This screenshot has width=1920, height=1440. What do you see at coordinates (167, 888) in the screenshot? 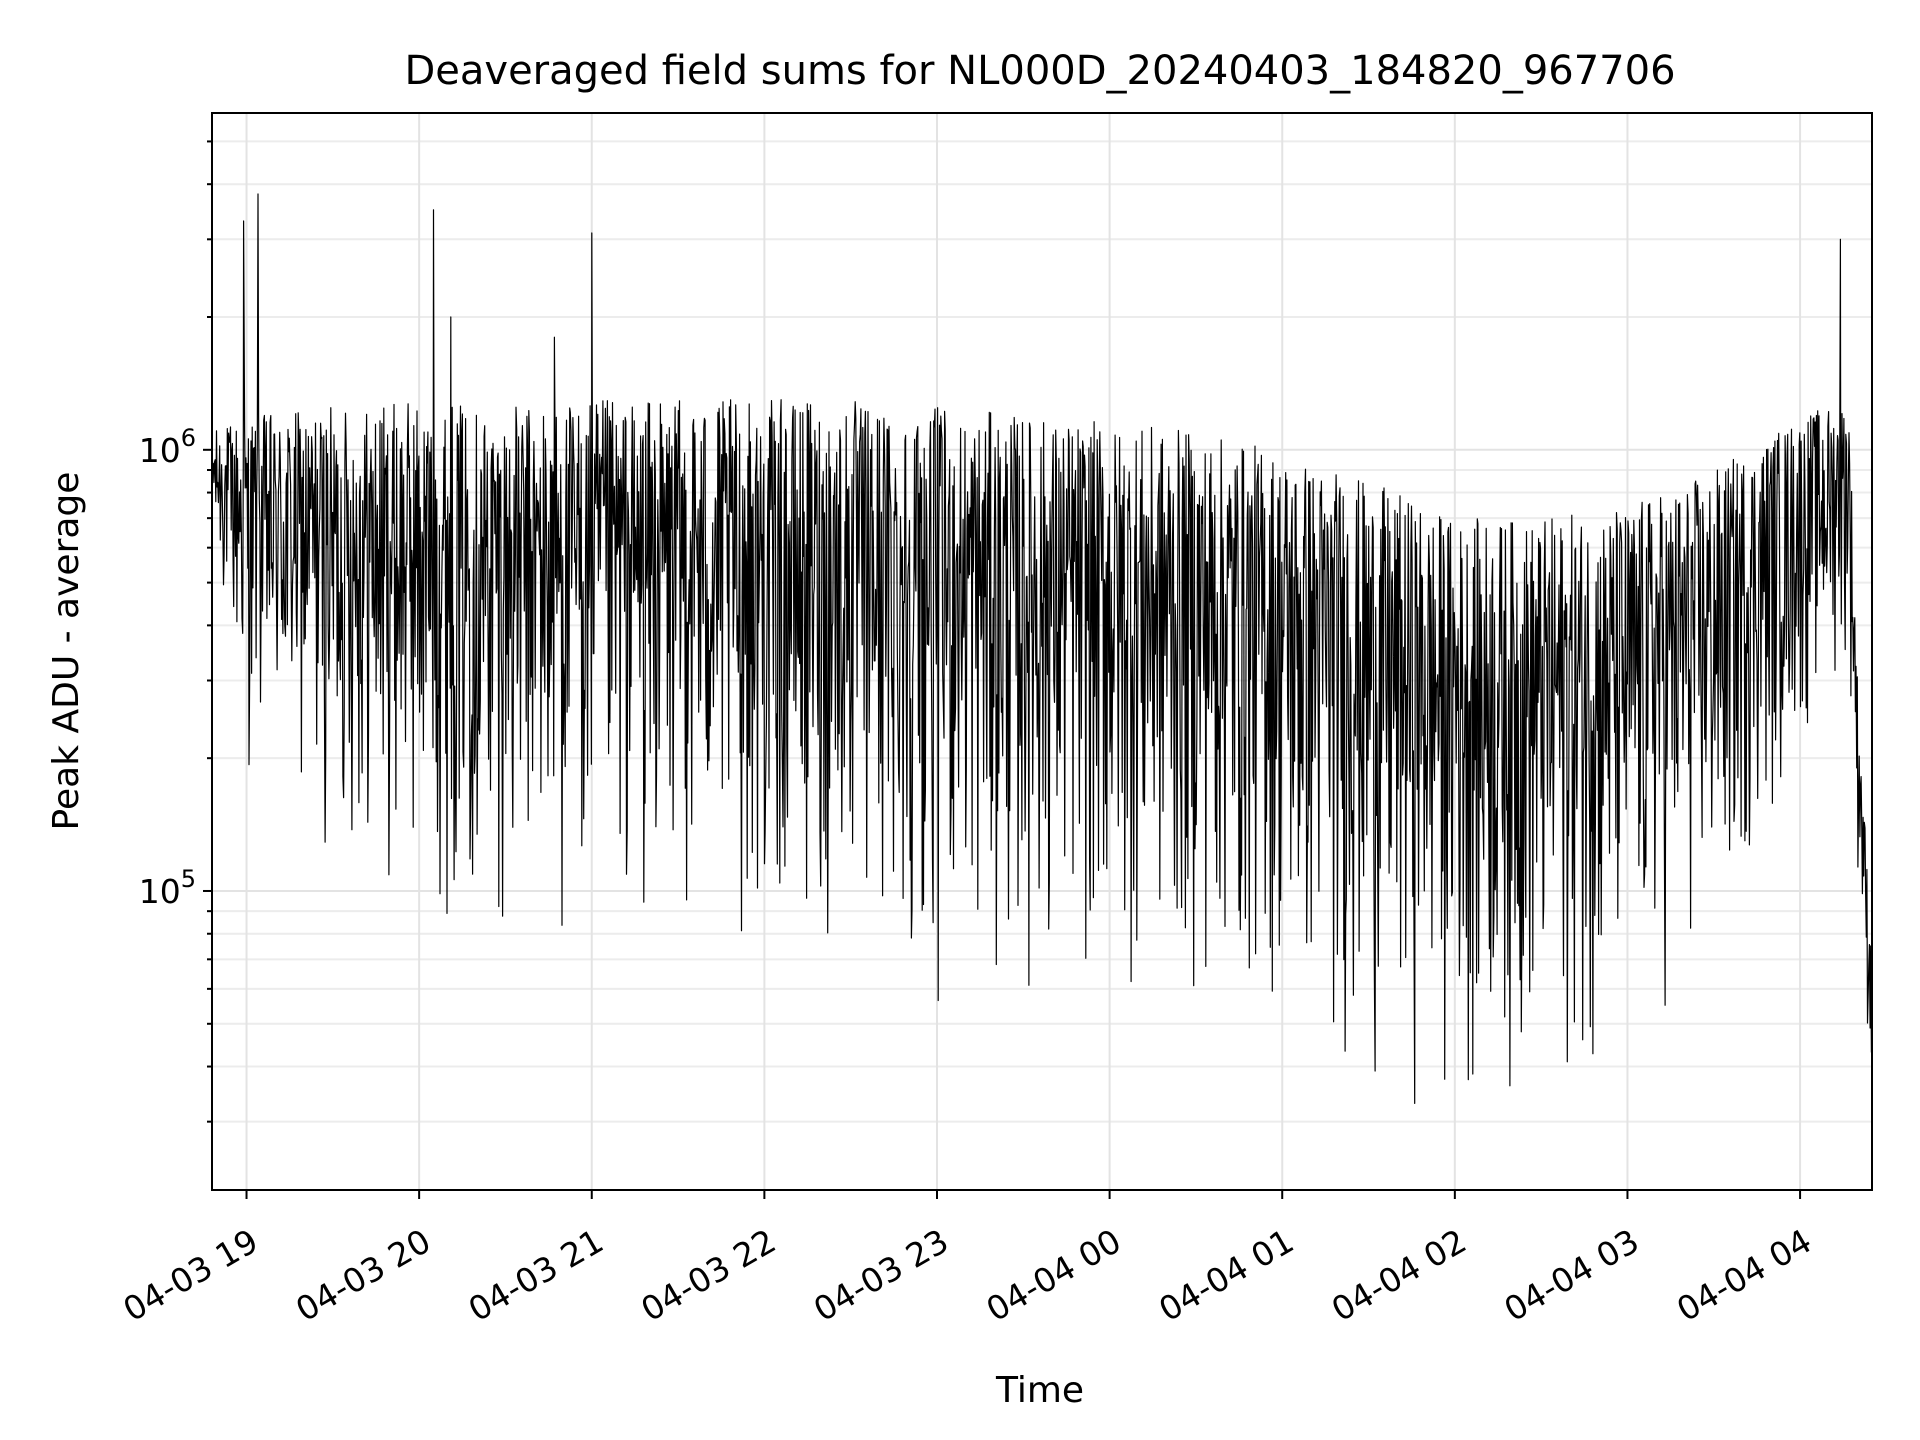
I see `y-tick-label: 10⁵` at bounding box center [167, 888].